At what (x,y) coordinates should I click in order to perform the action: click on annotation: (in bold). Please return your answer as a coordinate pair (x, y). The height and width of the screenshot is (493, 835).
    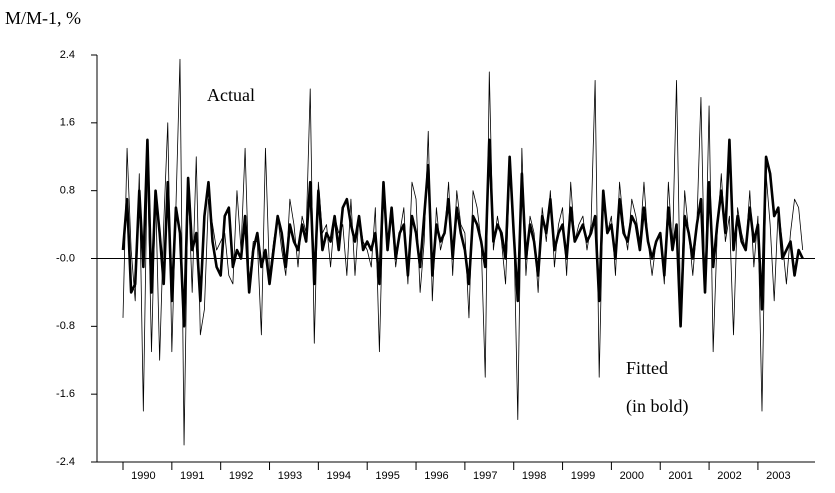
    Looking at the image, I should click on (657, 406).